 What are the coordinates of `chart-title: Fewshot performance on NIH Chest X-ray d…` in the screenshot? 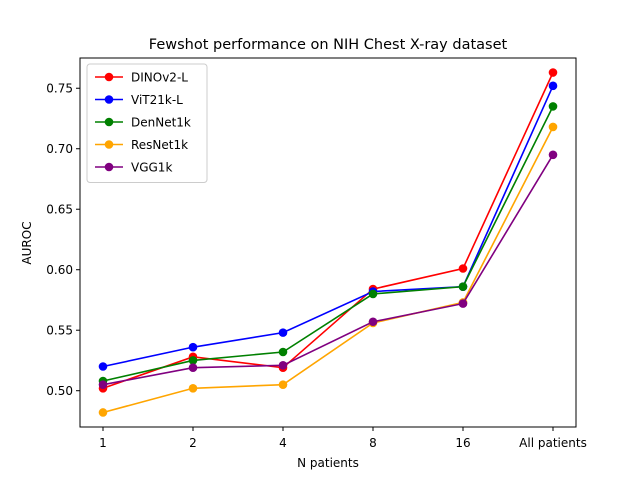 It's located at (328, 45).